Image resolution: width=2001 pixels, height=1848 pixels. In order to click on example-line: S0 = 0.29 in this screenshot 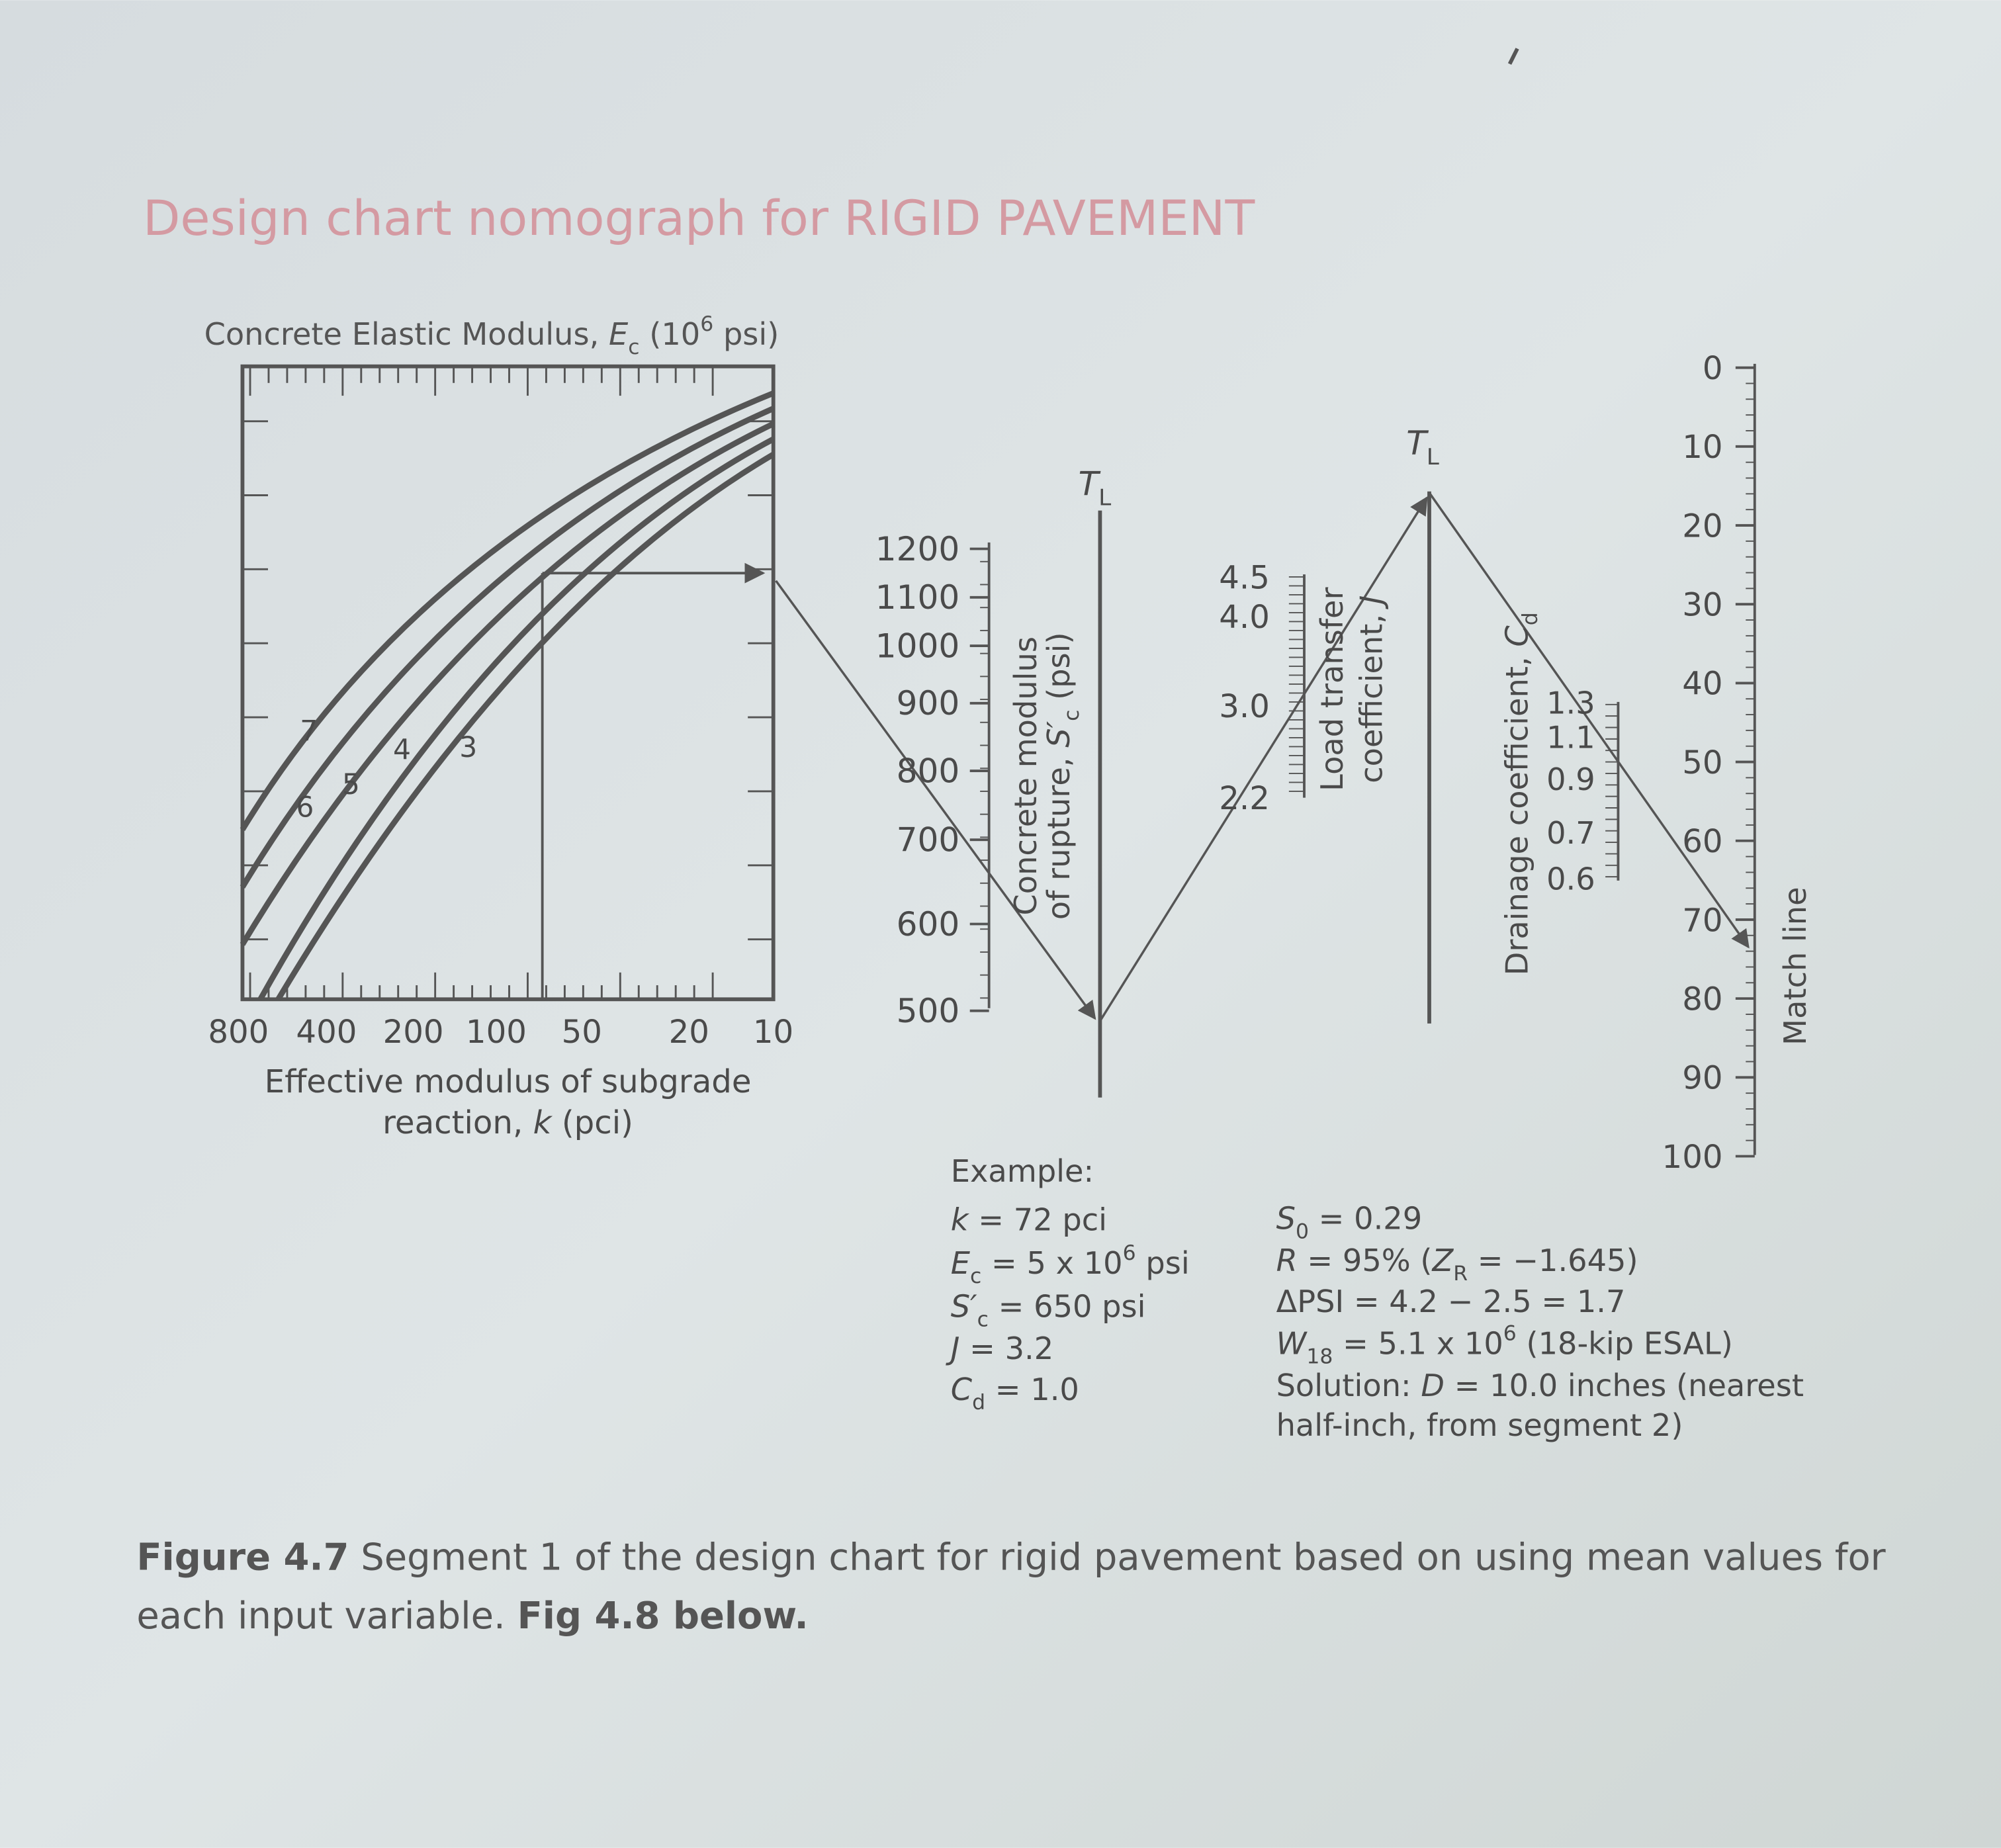, I will do `click(1349, 1221)`.